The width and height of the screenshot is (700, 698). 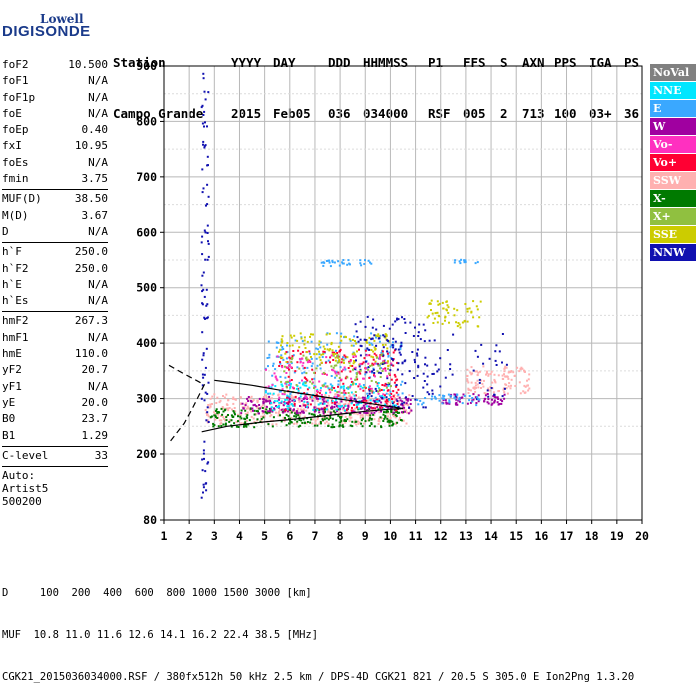 I want to click on param-row-foe: foE N/A, so click(x=55, y=115).